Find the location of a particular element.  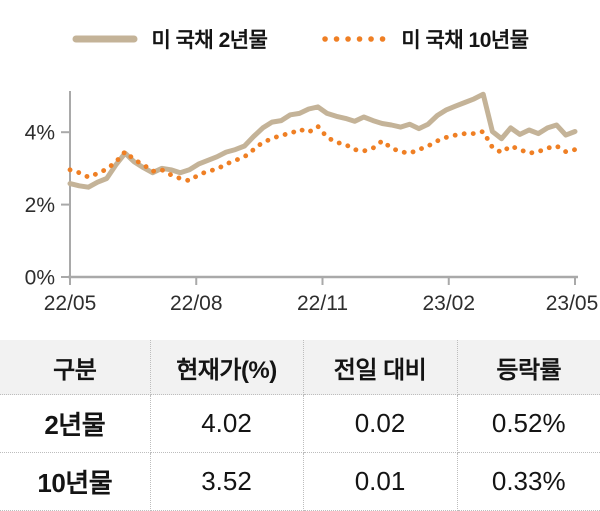

table-header-row: 구분 현재가(%) 전일 대비 등락률 is located at coordinates (300, 367).